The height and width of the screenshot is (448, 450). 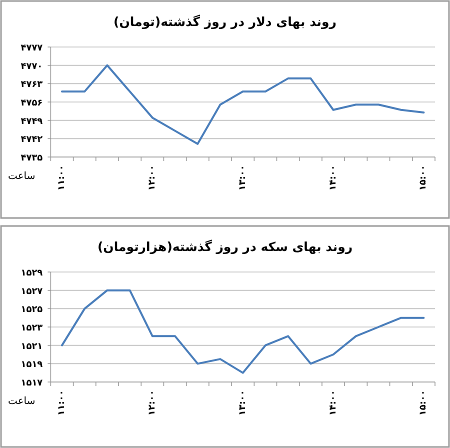 What do you see at coordinates (32, 49) in the screenshot?
I see `y-tick-label: ۴۷۷۷` at bounding box center [32, 49].